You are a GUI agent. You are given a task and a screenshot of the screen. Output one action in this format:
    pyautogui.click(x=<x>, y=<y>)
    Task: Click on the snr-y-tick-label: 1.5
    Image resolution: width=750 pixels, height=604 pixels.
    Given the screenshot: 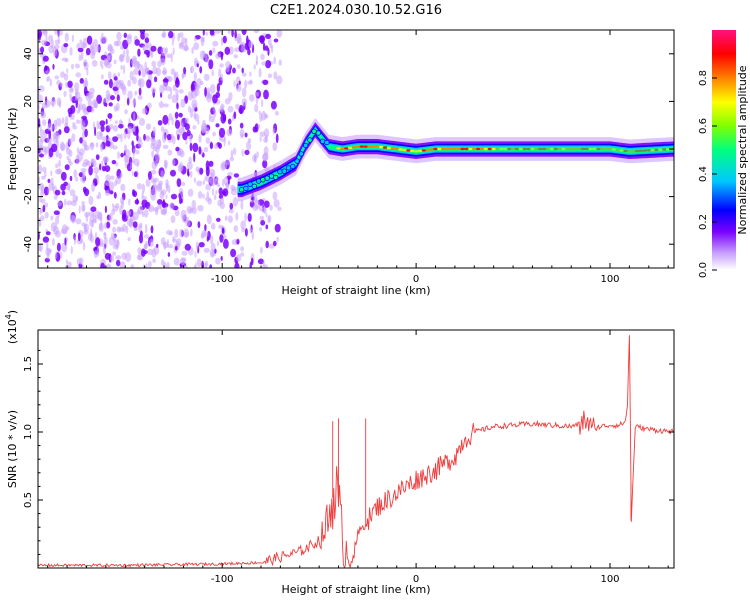 What is the action you would take?
    pyautogui.click(x=28, y=364)
    